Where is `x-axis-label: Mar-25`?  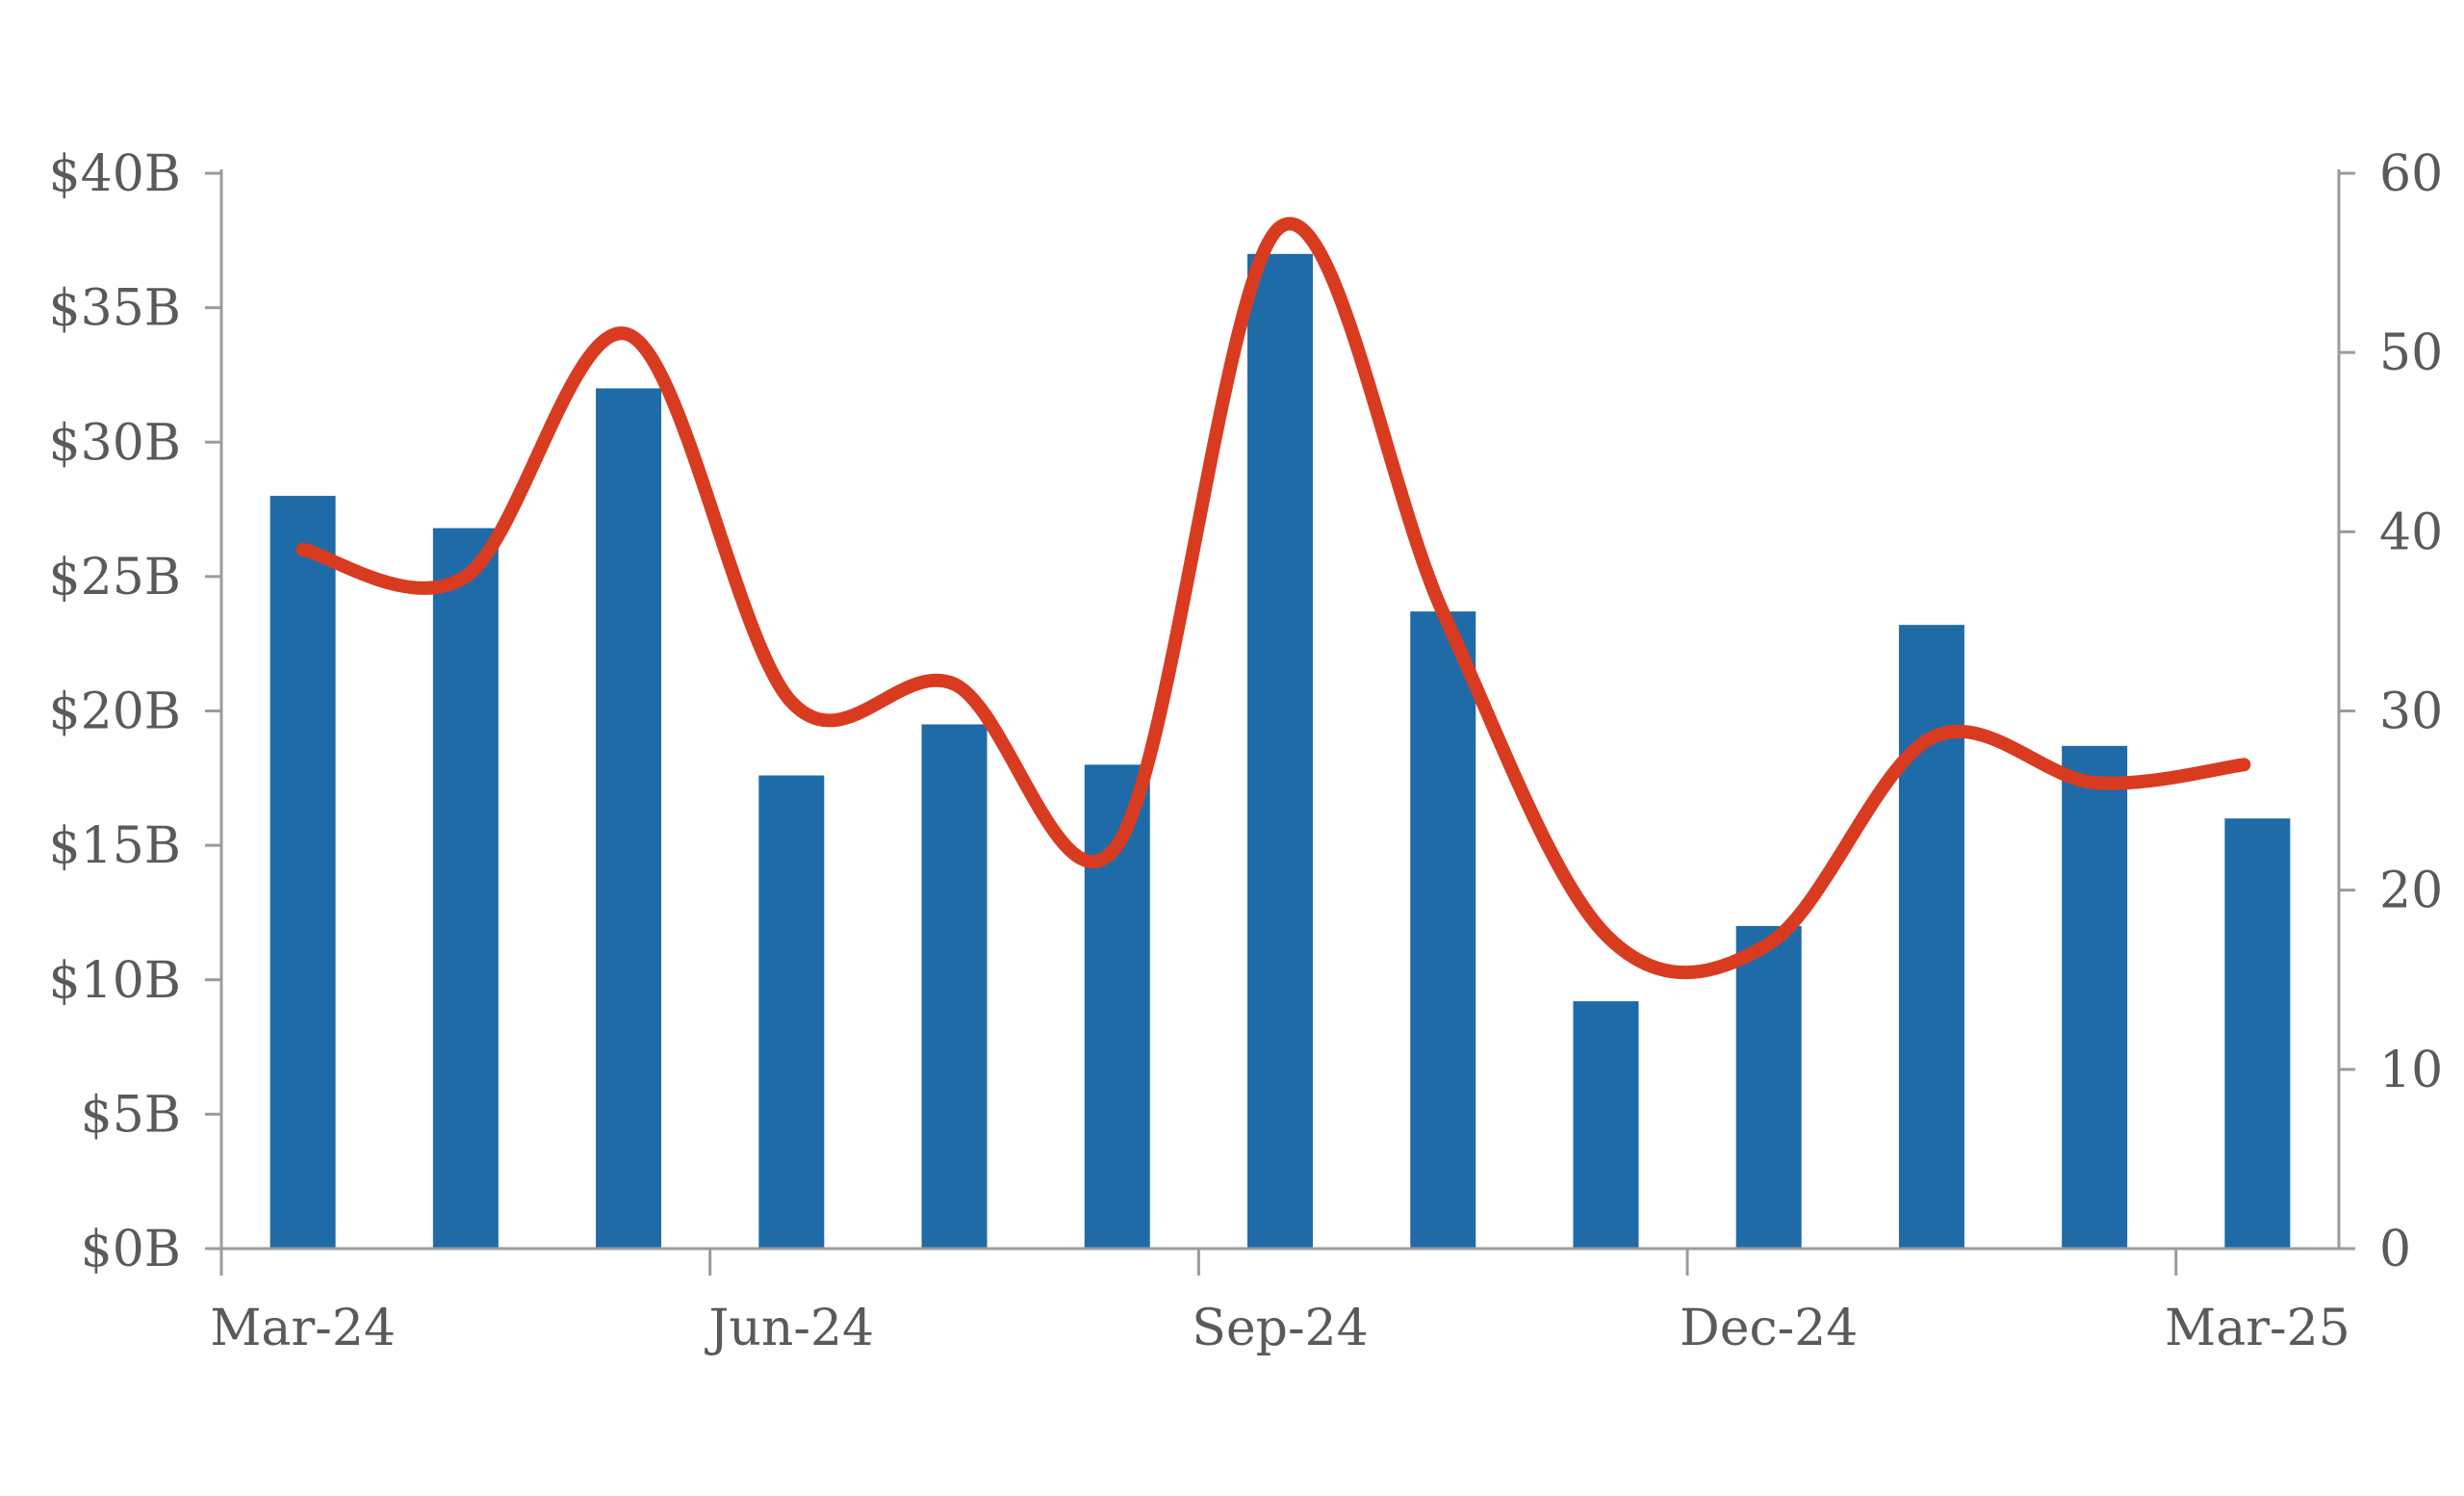
x-axis-label: Mar-25 is located at coordinates (2257, 1328).